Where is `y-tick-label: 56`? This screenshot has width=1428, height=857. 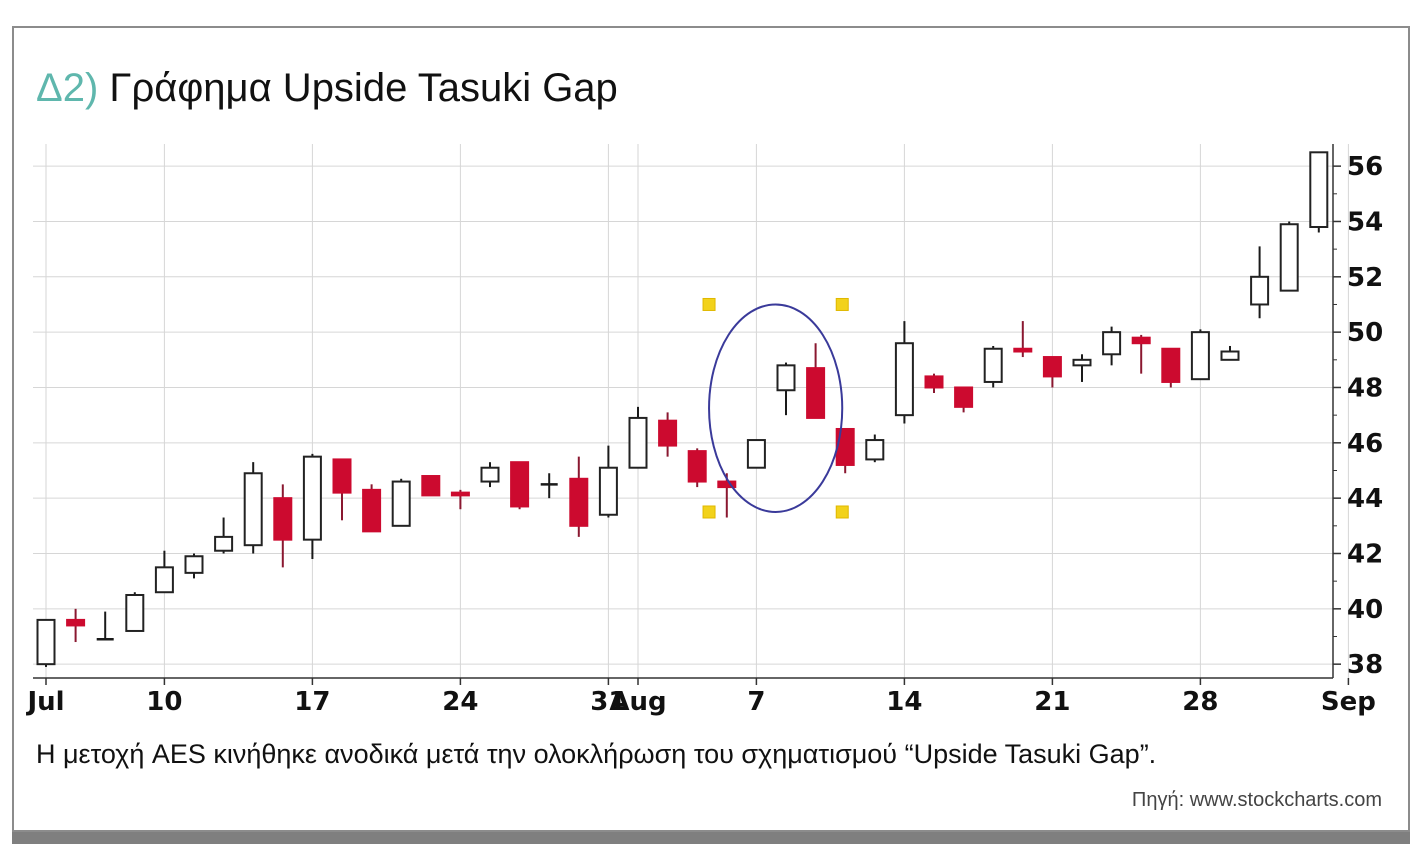
y-tick-label: 56 is located at coordinates (1365, 167).